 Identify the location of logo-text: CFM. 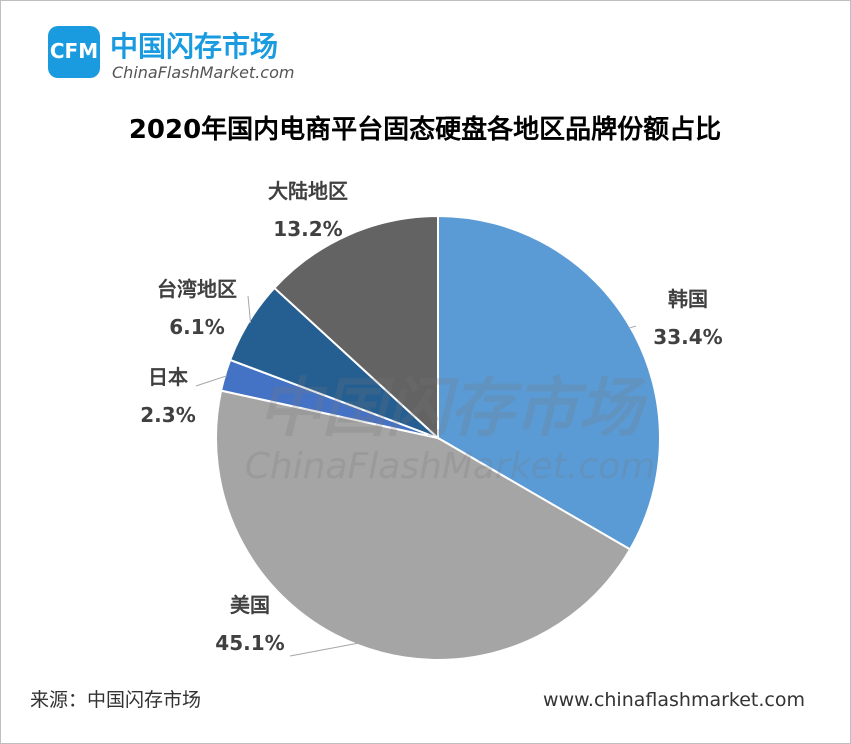
(74, 51).